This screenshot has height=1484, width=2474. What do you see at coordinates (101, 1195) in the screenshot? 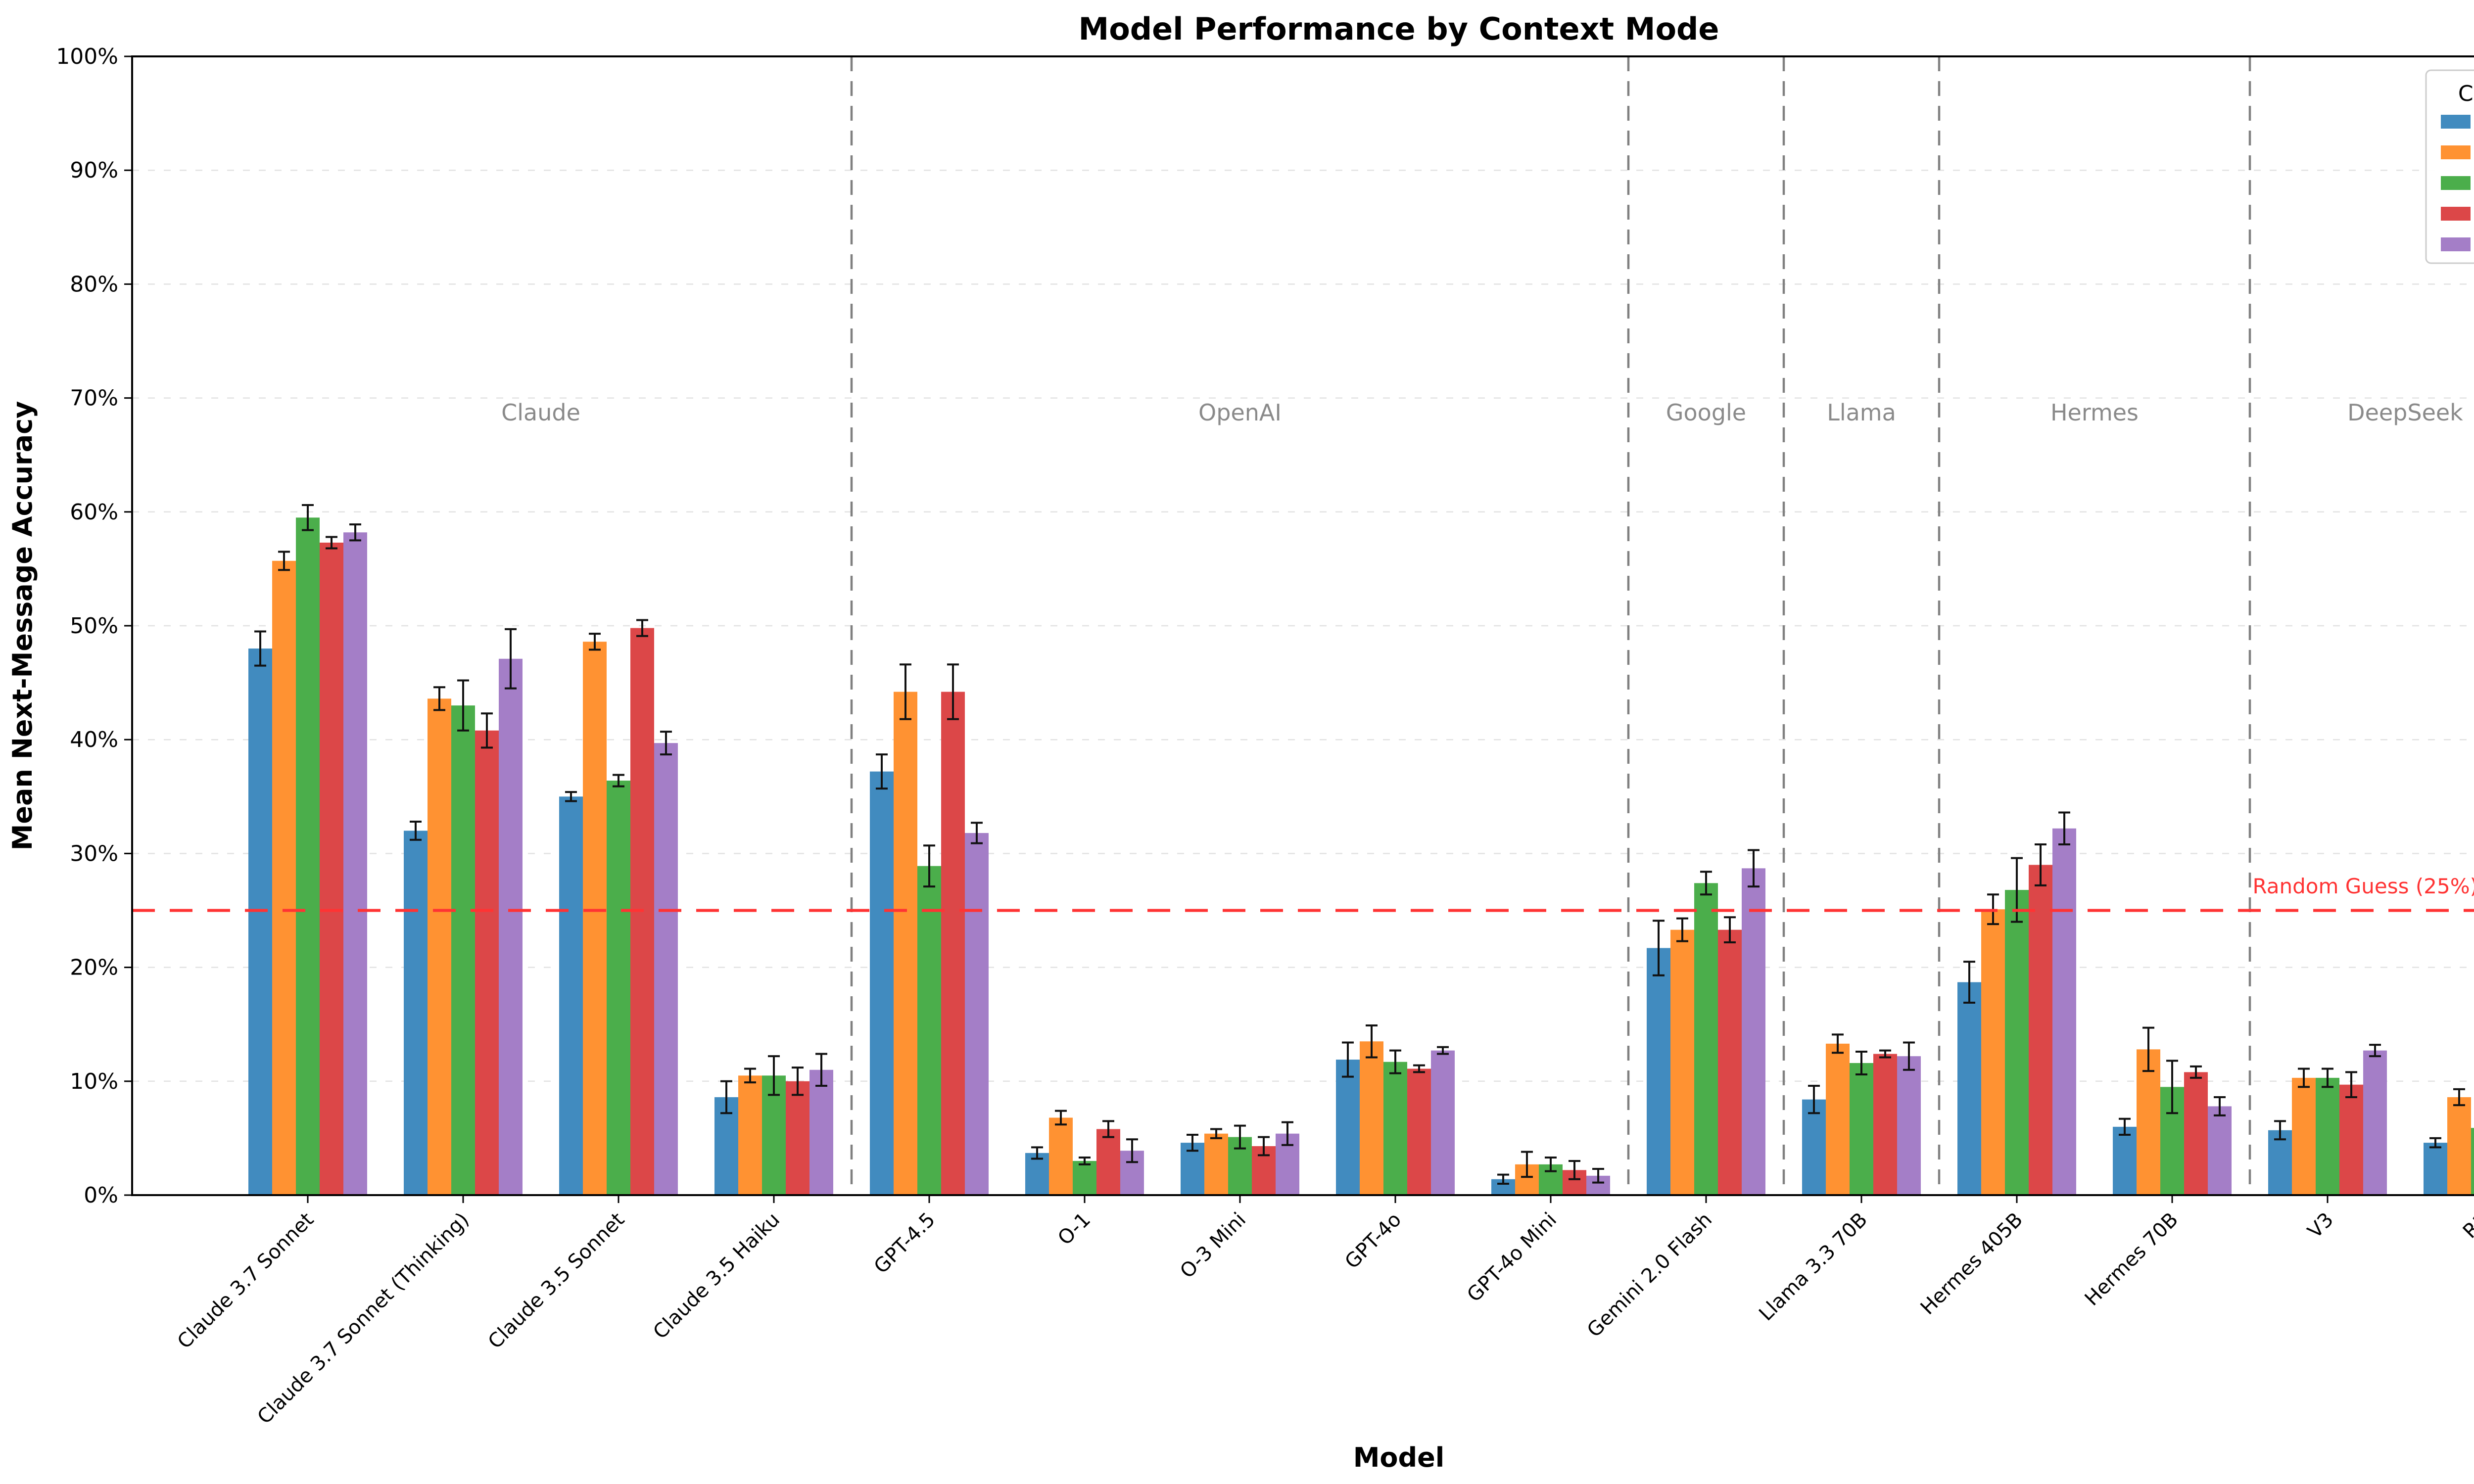
I see `y-tick-label: 0%` at bounding box center [101, 1195].